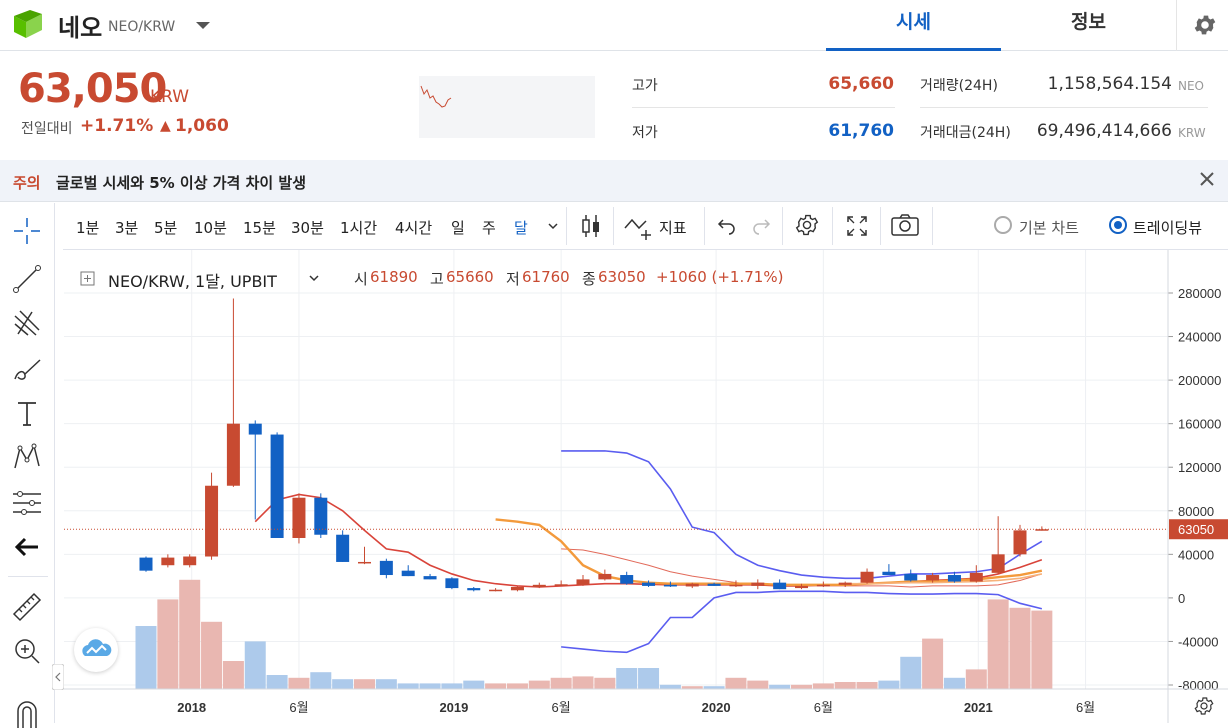  What do you see at coordinates (27, 413) in the screenshot?
I see `text-icon` at bounding box center [27, 413].